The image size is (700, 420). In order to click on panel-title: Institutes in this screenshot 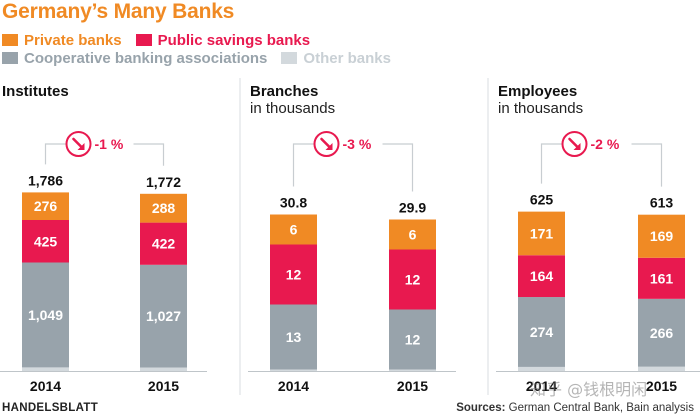, I will do `click(35, 91)`.